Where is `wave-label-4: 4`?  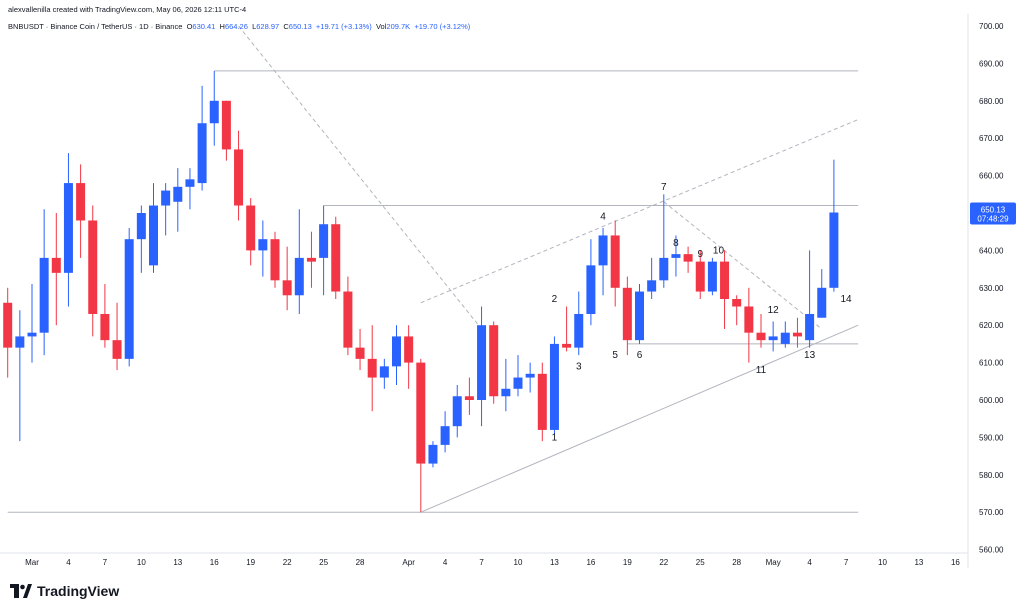
wave-label-4: 4 is located at coordinates (603, 217).